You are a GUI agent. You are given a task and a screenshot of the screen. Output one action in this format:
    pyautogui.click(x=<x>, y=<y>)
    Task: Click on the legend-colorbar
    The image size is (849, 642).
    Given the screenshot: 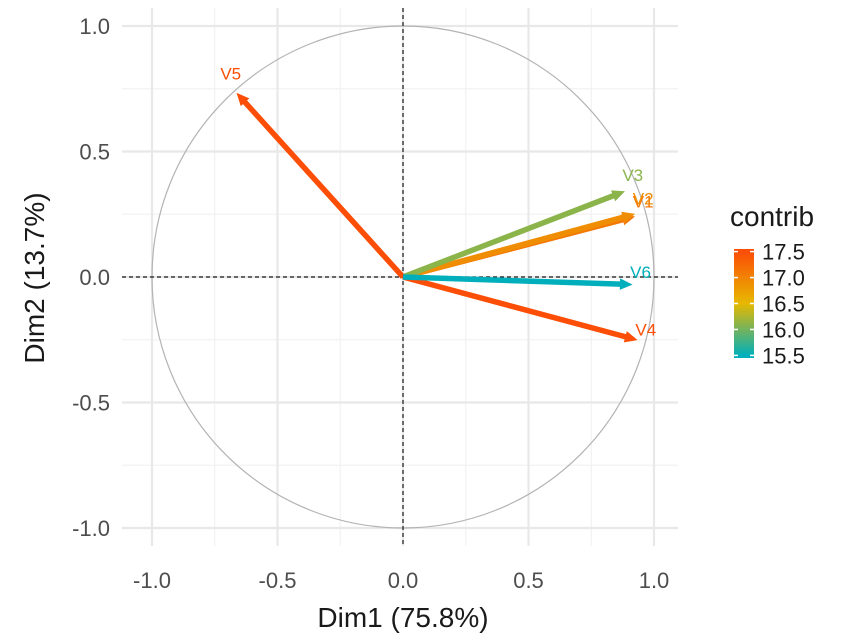 What is the action you would take?
    pyautogui.click(x=744, y=303)
    